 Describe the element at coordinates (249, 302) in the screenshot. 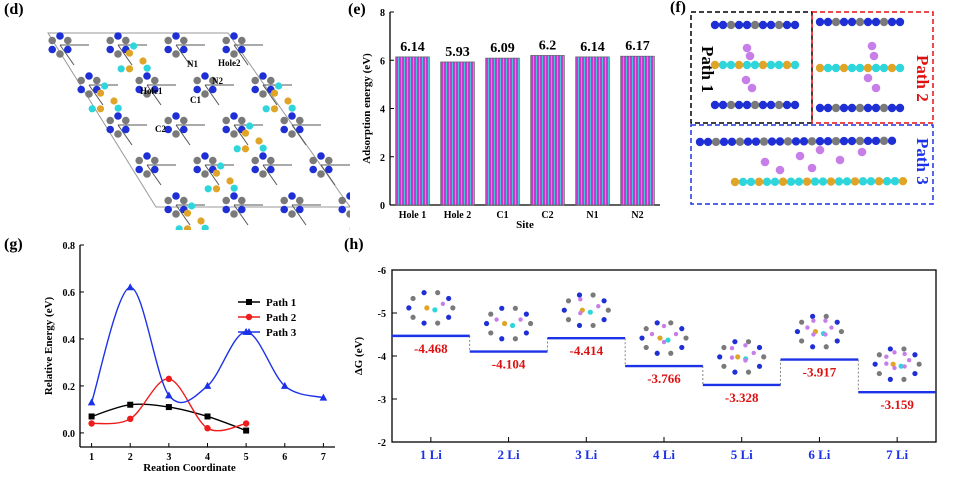

I see `g-legend-marker` at that location.